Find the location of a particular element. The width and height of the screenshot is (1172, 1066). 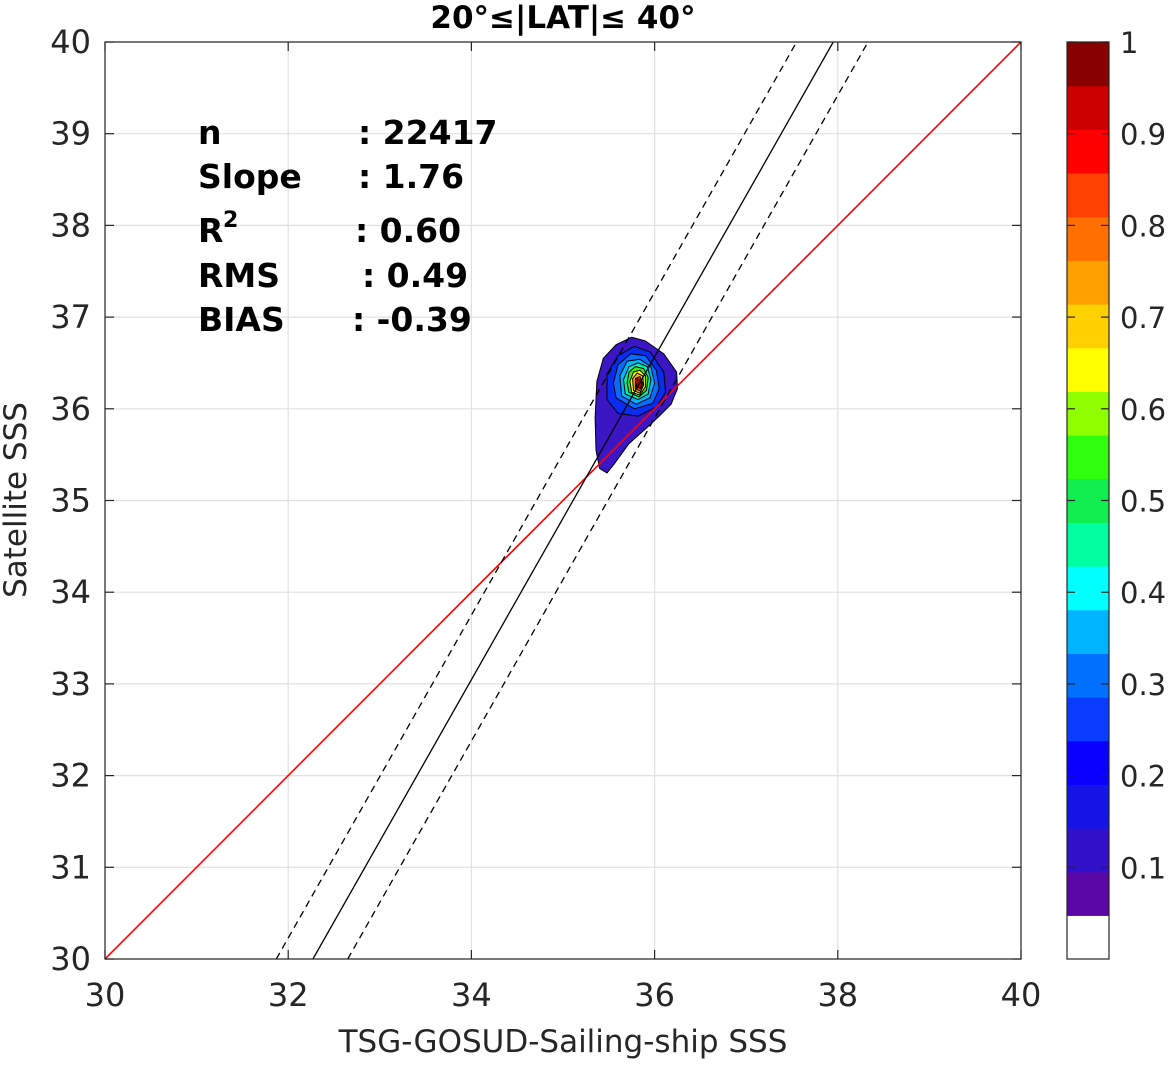

stat-value: : 22417 is located at coordinates (428, 132).